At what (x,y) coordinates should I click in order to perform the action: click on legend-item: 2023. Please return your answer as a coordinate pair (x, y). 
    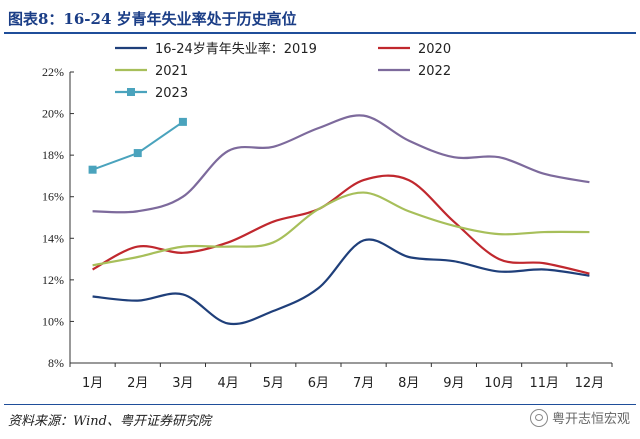
    Looking at the image, I should click on (151, 93).